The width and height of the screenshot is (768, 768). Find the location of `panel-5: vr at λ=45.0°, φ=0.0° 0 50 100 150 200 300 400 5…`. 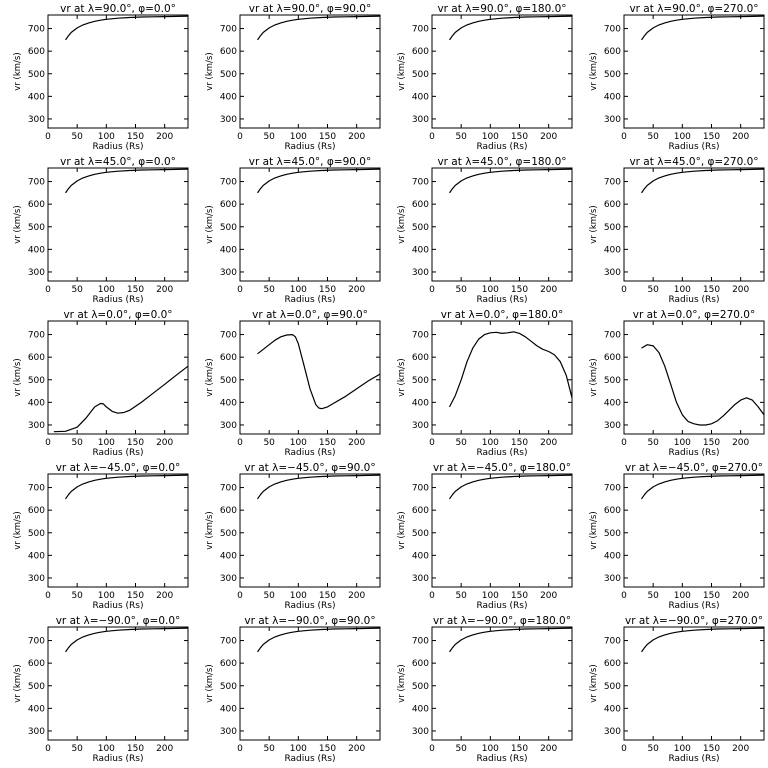

panel-5: vr at λ=45.0°, φ=0.0° 0 50 100 150 200 300 400 5… is located at coordinates (101, 230).